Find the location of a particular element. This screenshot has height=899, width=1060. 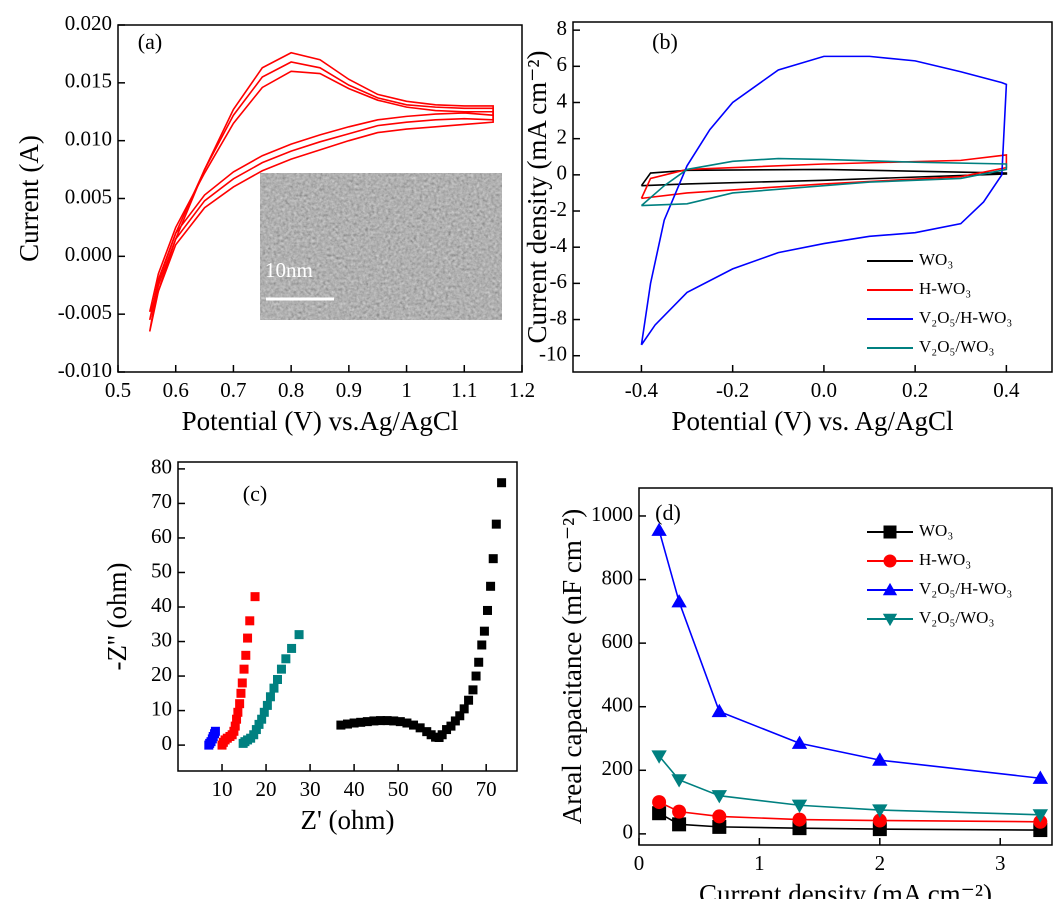

y-tick-label: 0.020 is located at coordinates (88, 23).